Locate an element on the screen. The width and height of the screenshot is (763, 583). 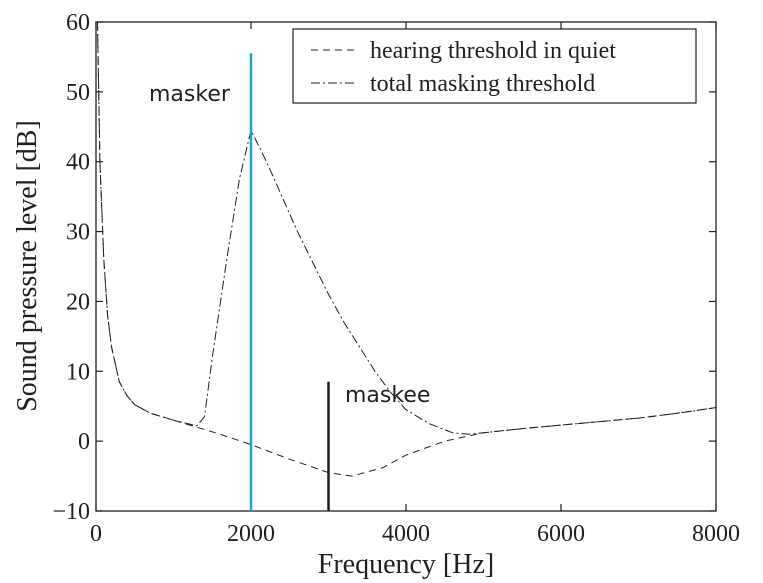
y-tick-label: 50 is located at coordinates (78, 93).